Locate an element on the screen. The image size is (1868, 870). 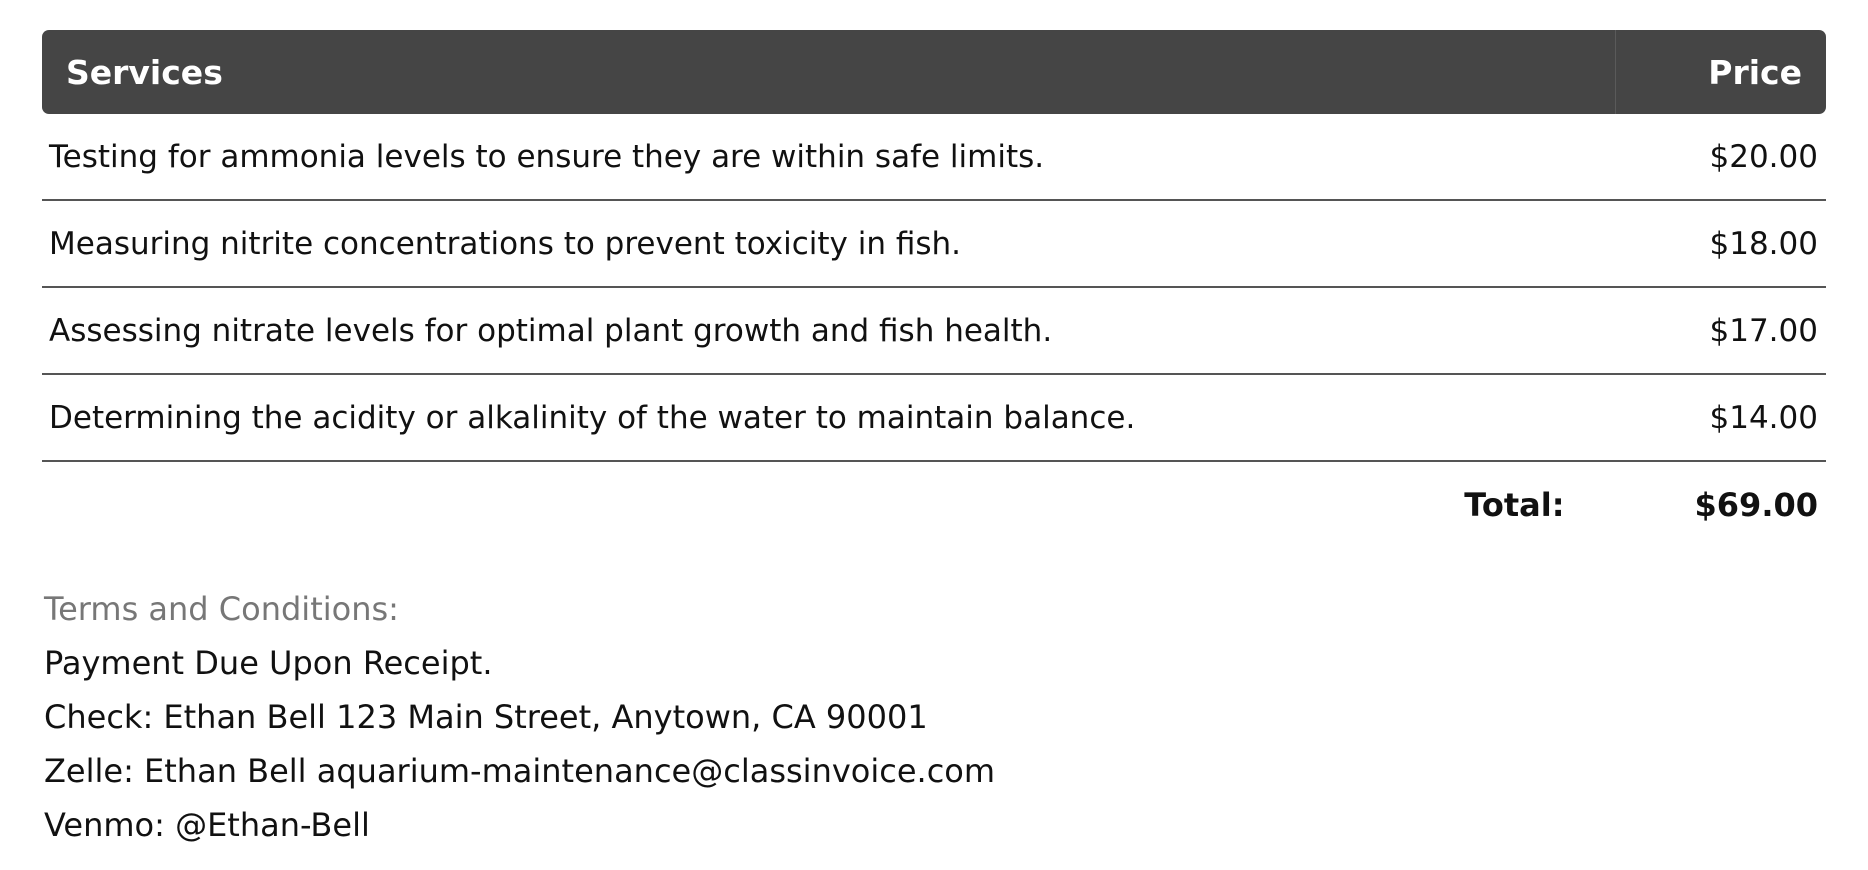
service-price: $18.00 is located at coordinates (1763, 243).